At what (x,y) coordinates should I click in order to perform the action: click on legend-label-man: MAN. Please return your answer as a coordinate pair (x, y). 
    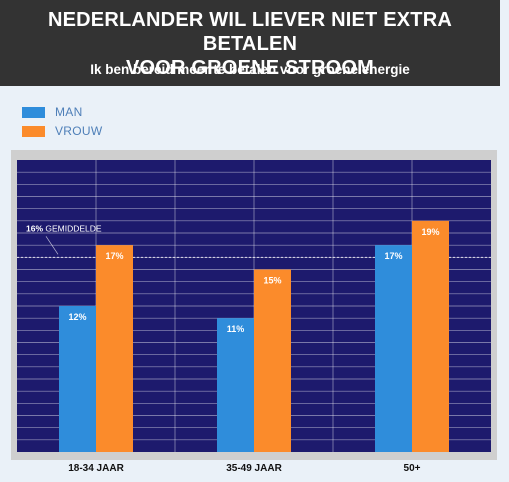
    Looking at the image, I should click on (69, 112).